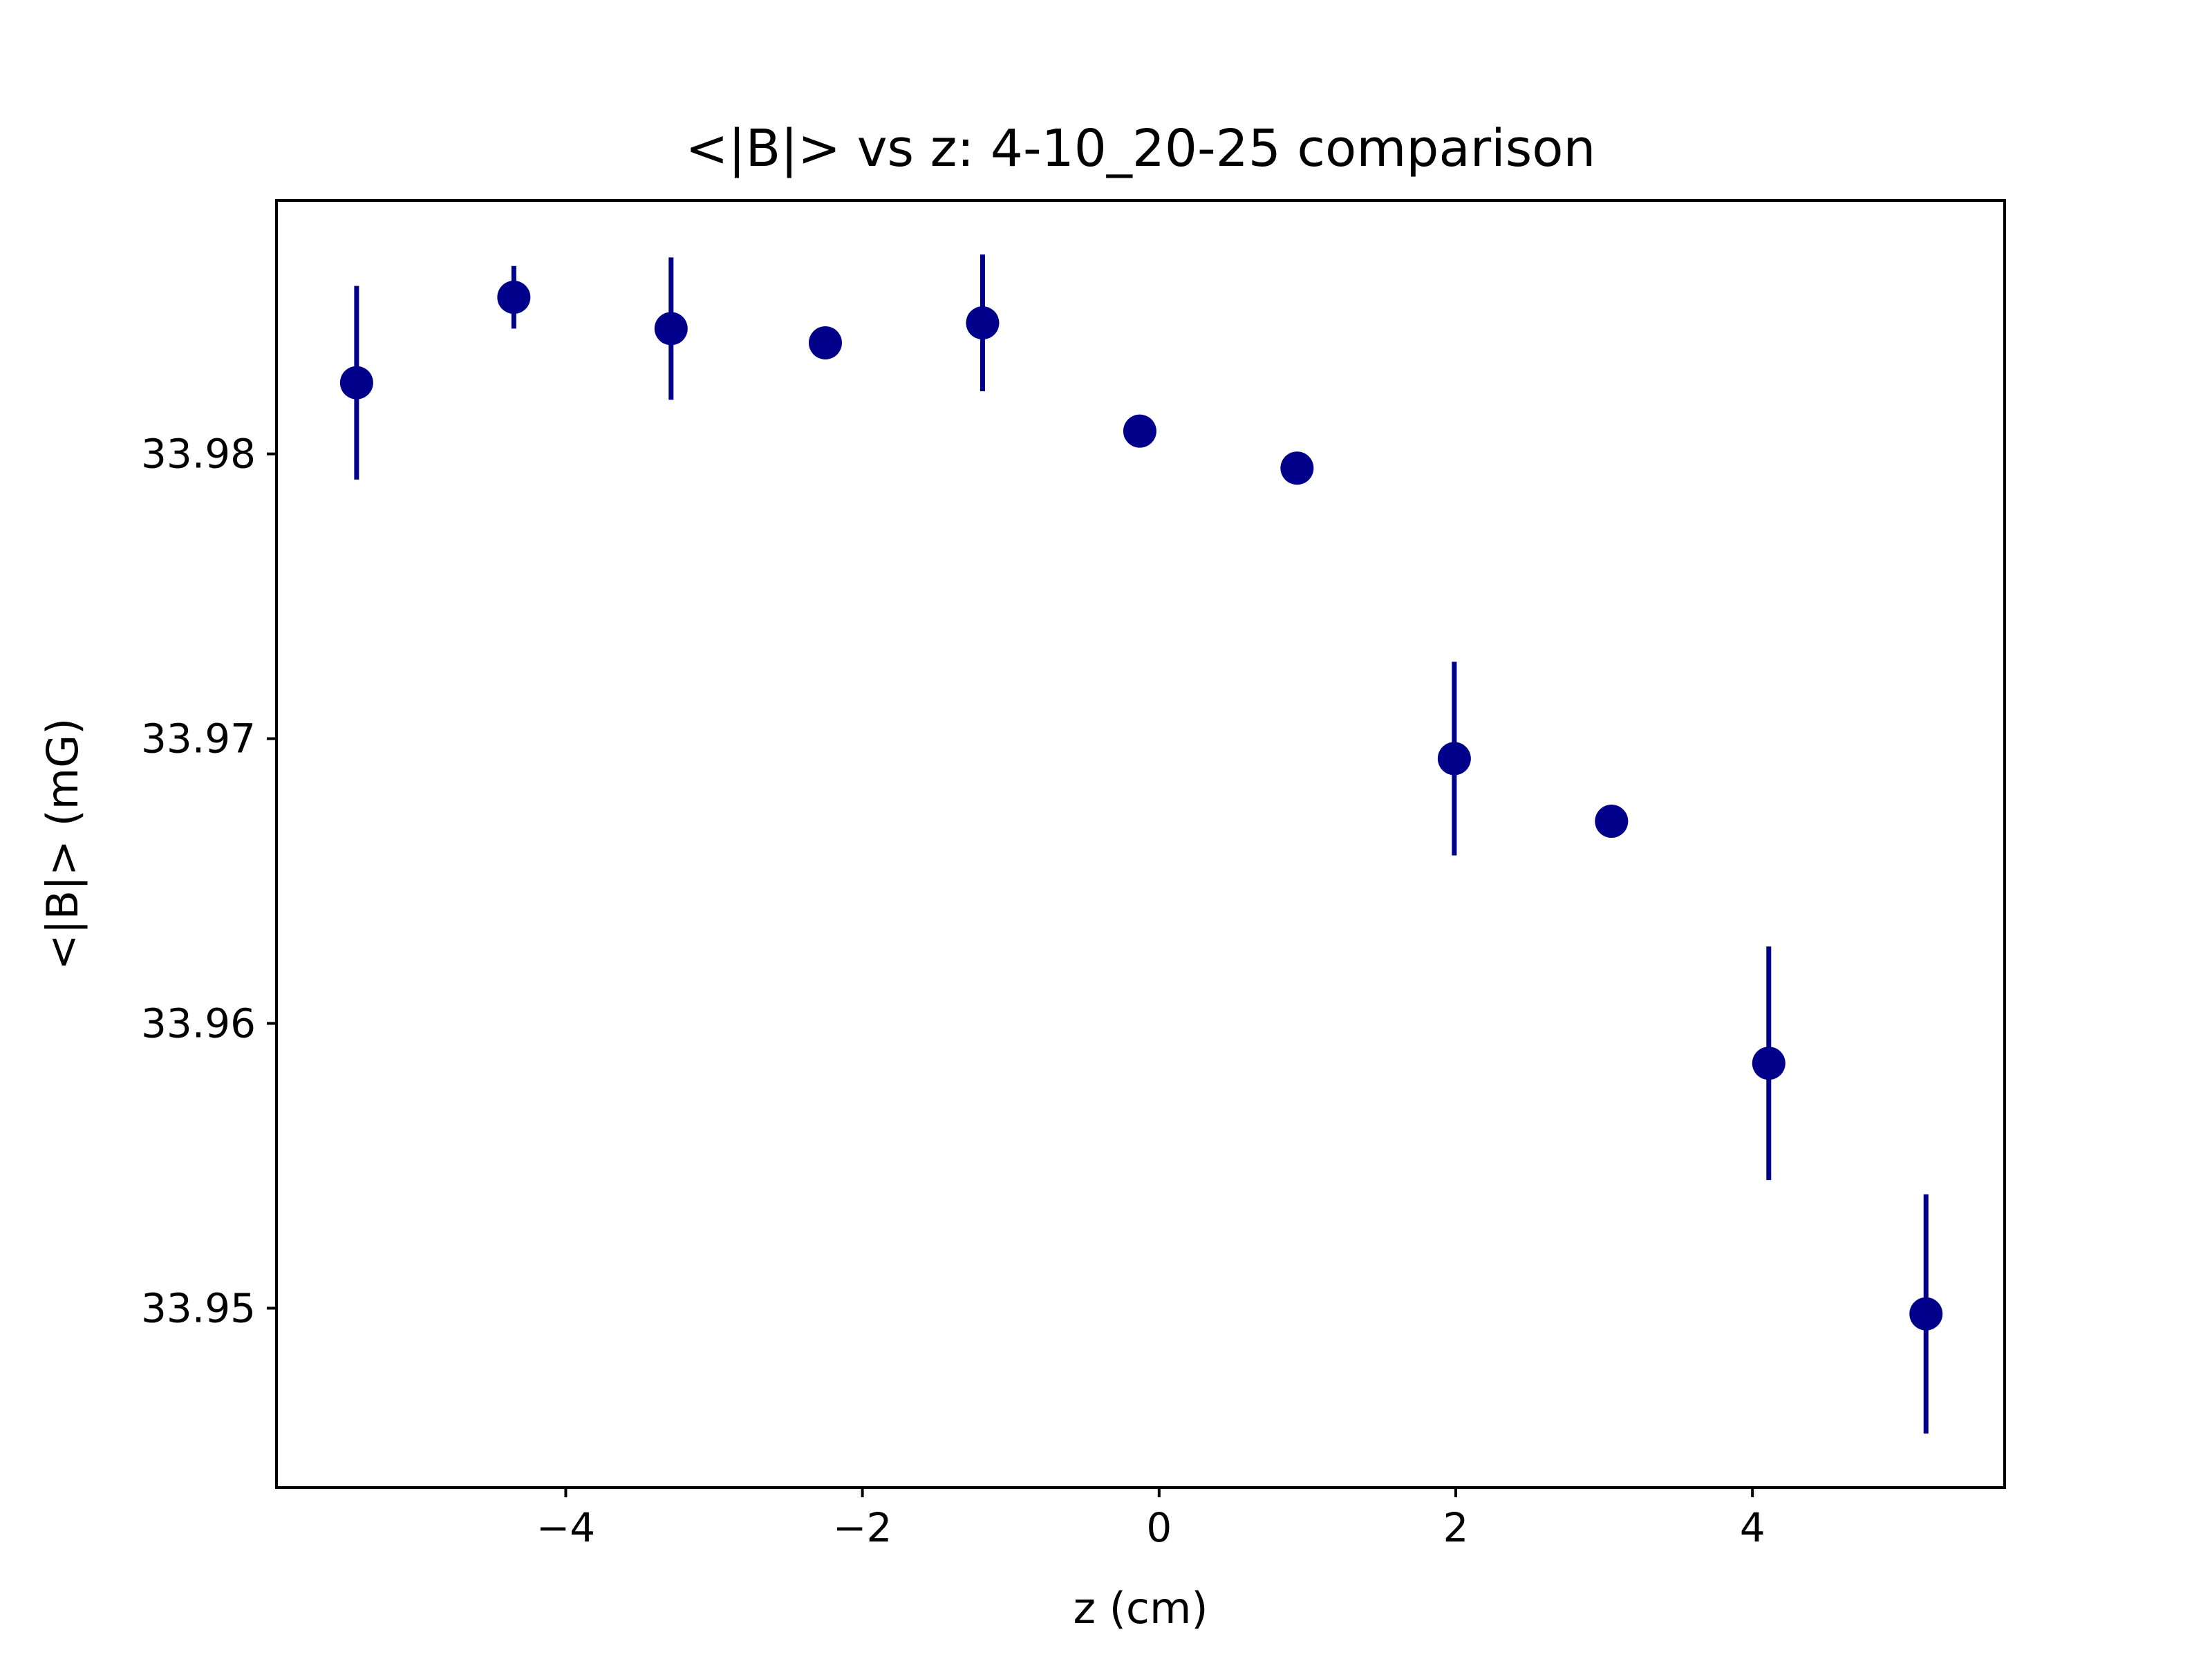  I want to click on x-tick-label: −4, so click(566, 1527).